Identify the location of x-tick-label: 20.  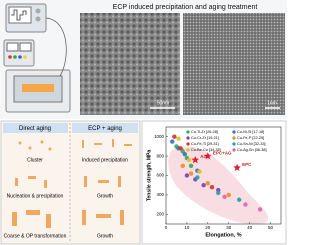
(208, 227).